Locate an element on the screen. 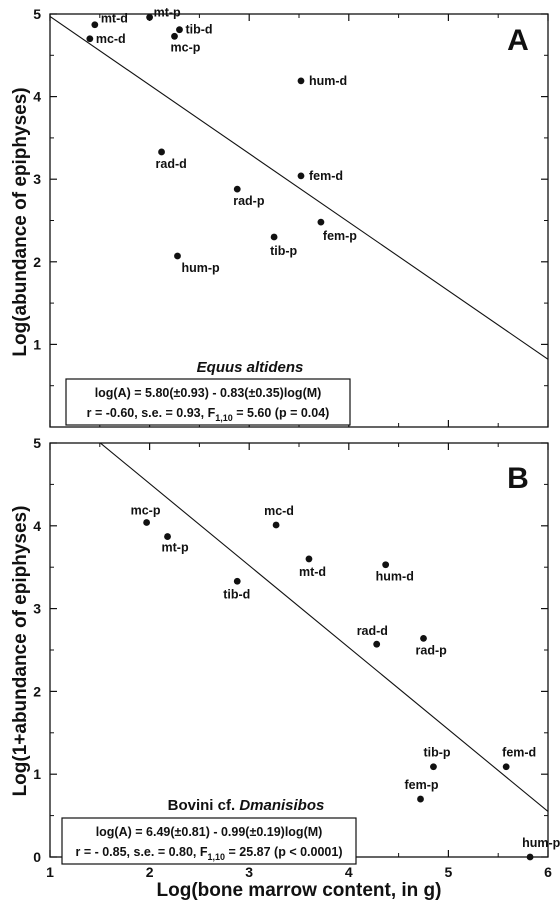  panel-letter: A is located at coordinates (518, 40).